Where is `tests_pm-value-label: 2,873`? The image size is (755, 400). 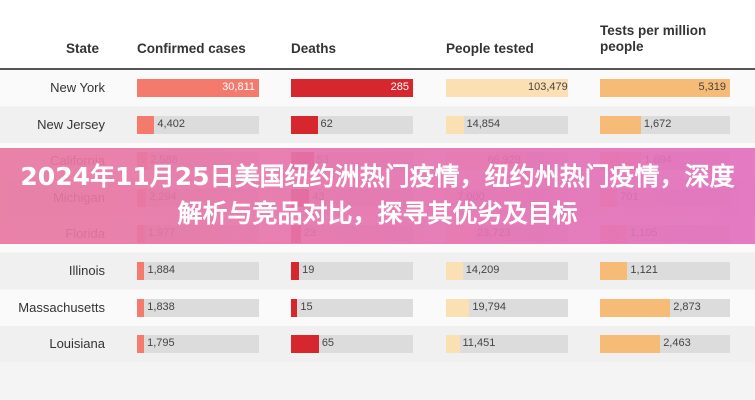 tests_pm-value-label: 2,873 is located at coordinates (687, 306).